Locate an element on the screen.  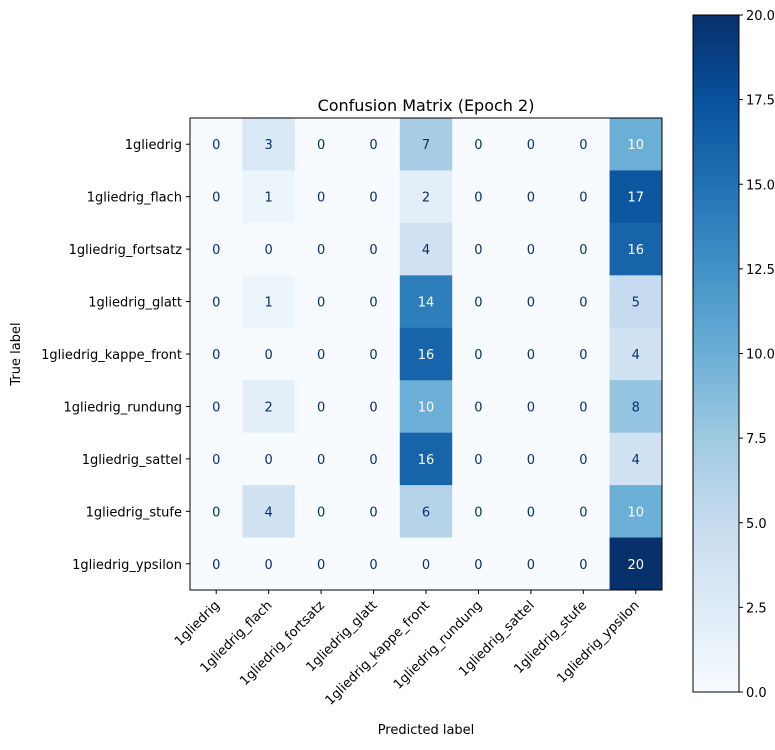
y-tick-label: 1gliedrig_rundung is located at coordinates (122, 407).